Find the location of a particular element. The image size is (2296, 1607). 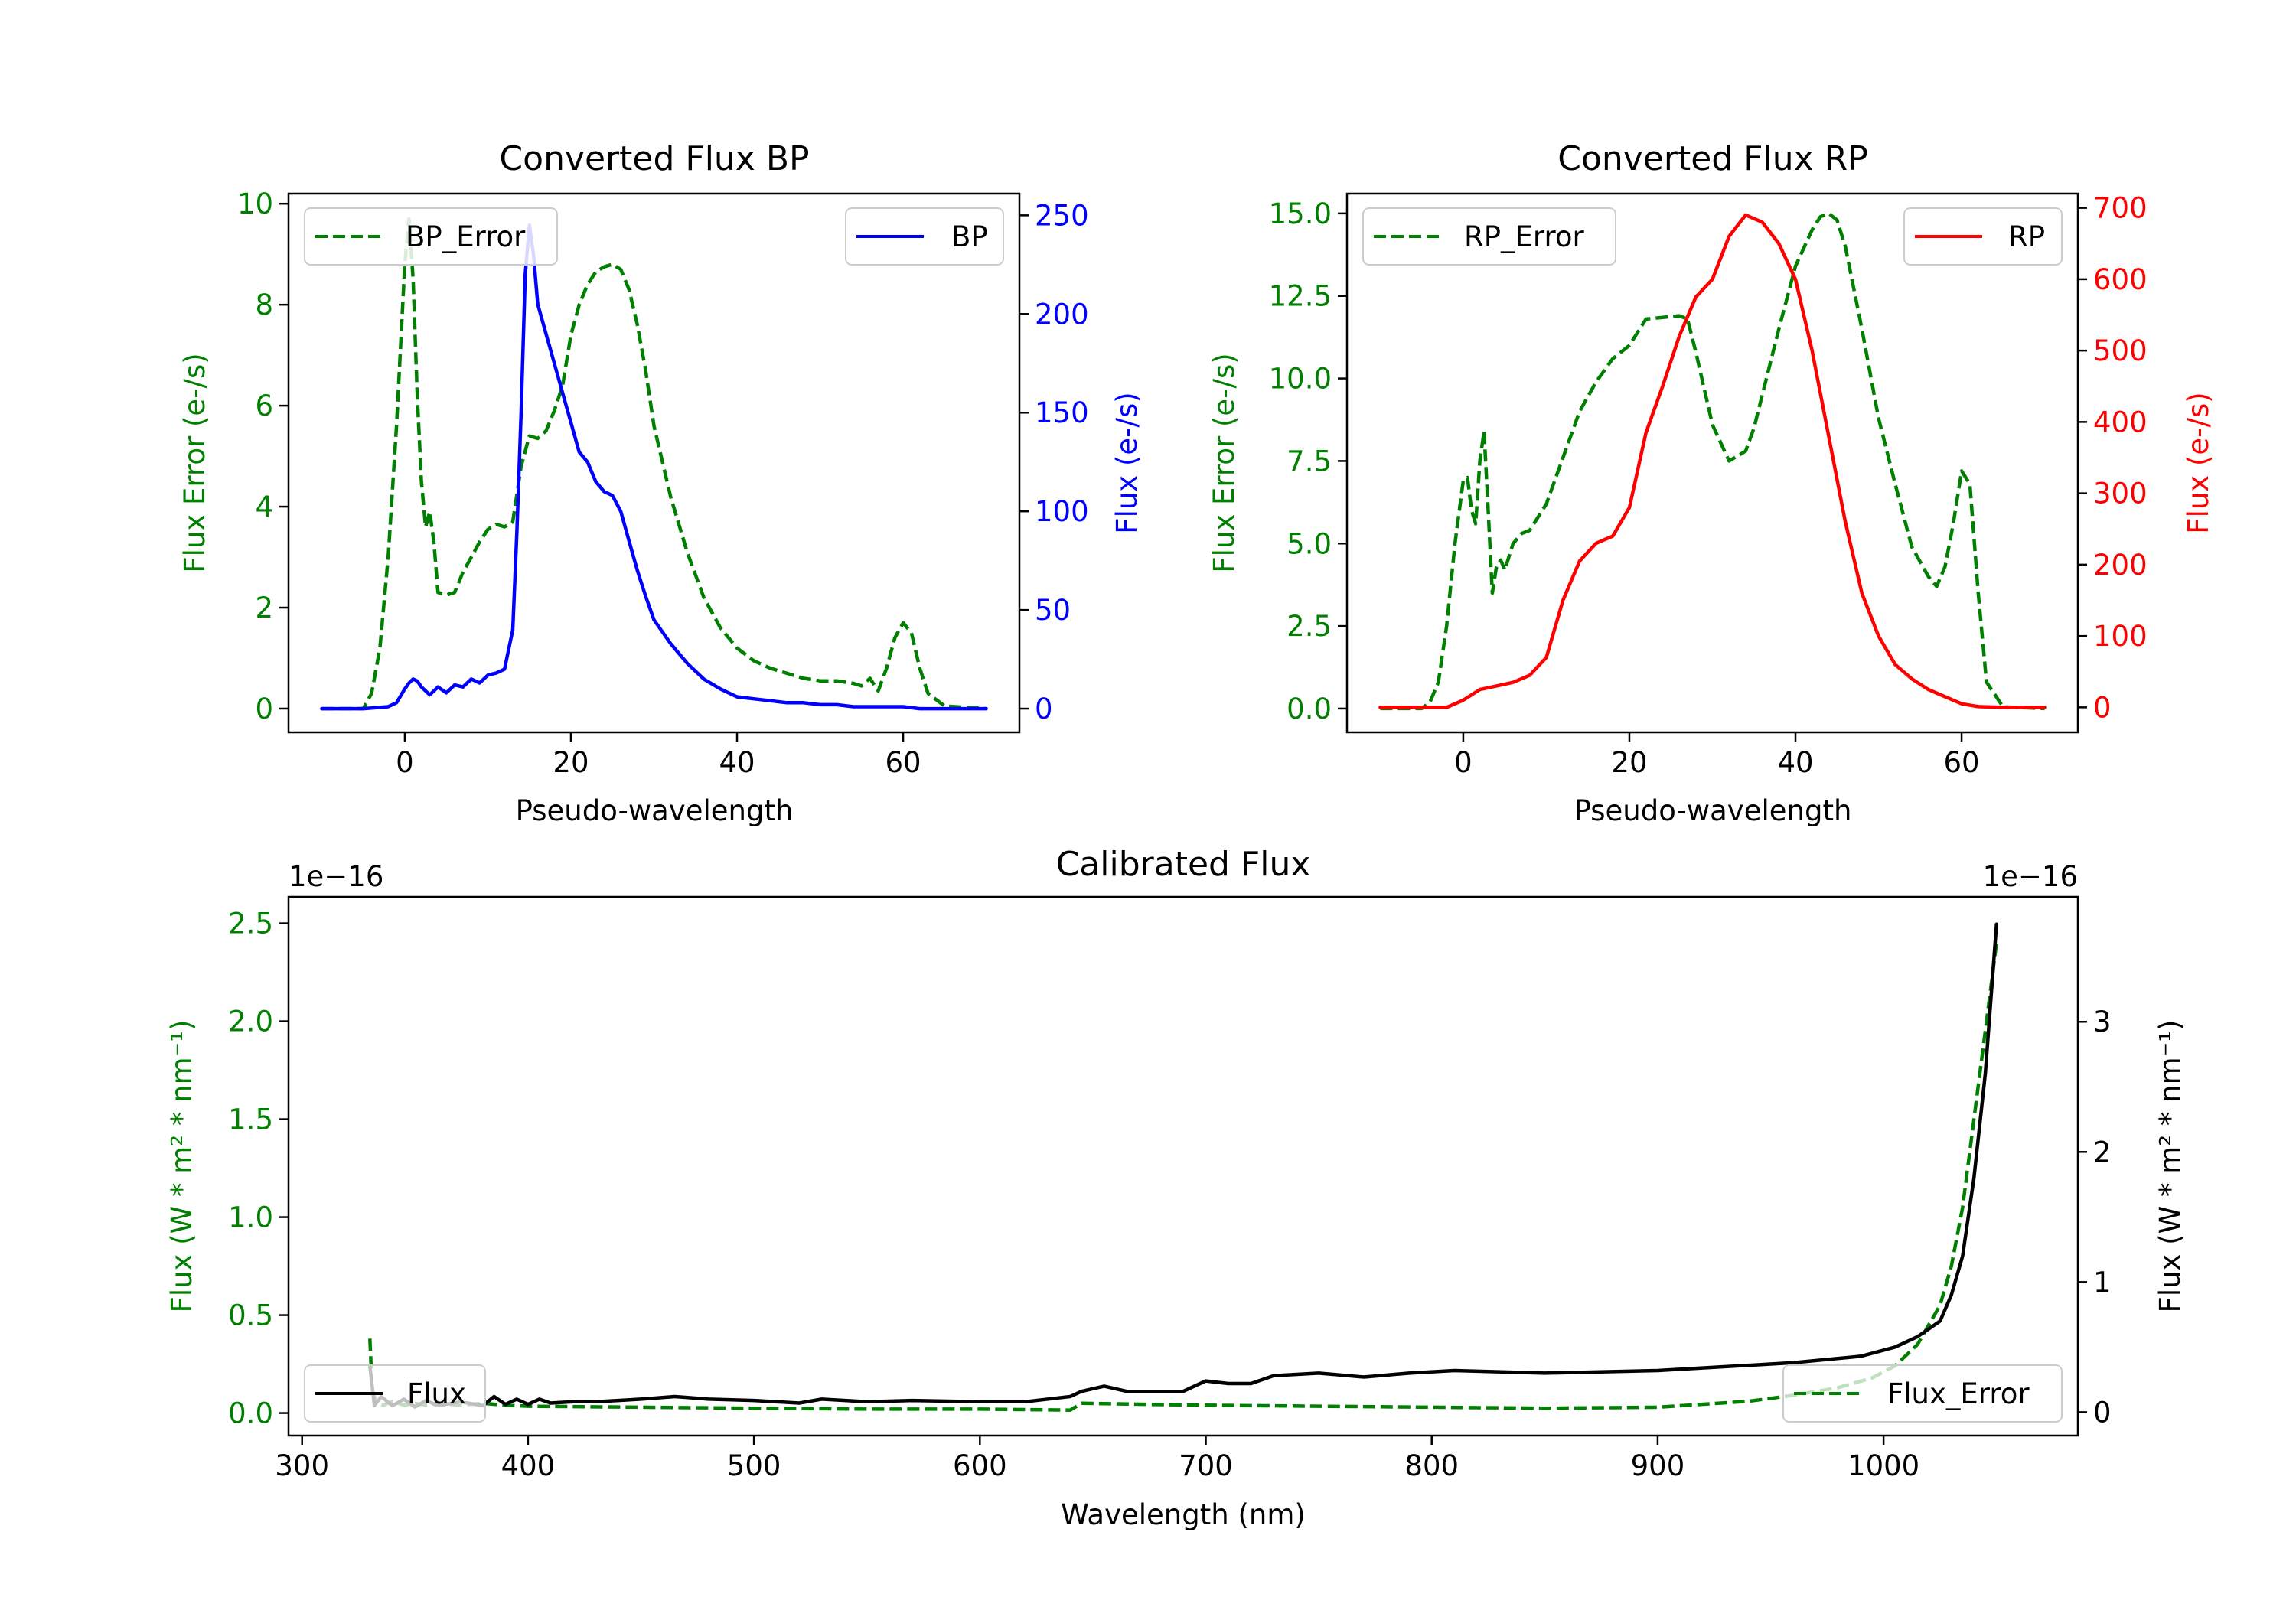

left-y-tick-label: 1.0 is located at coordinates (250, 1217).